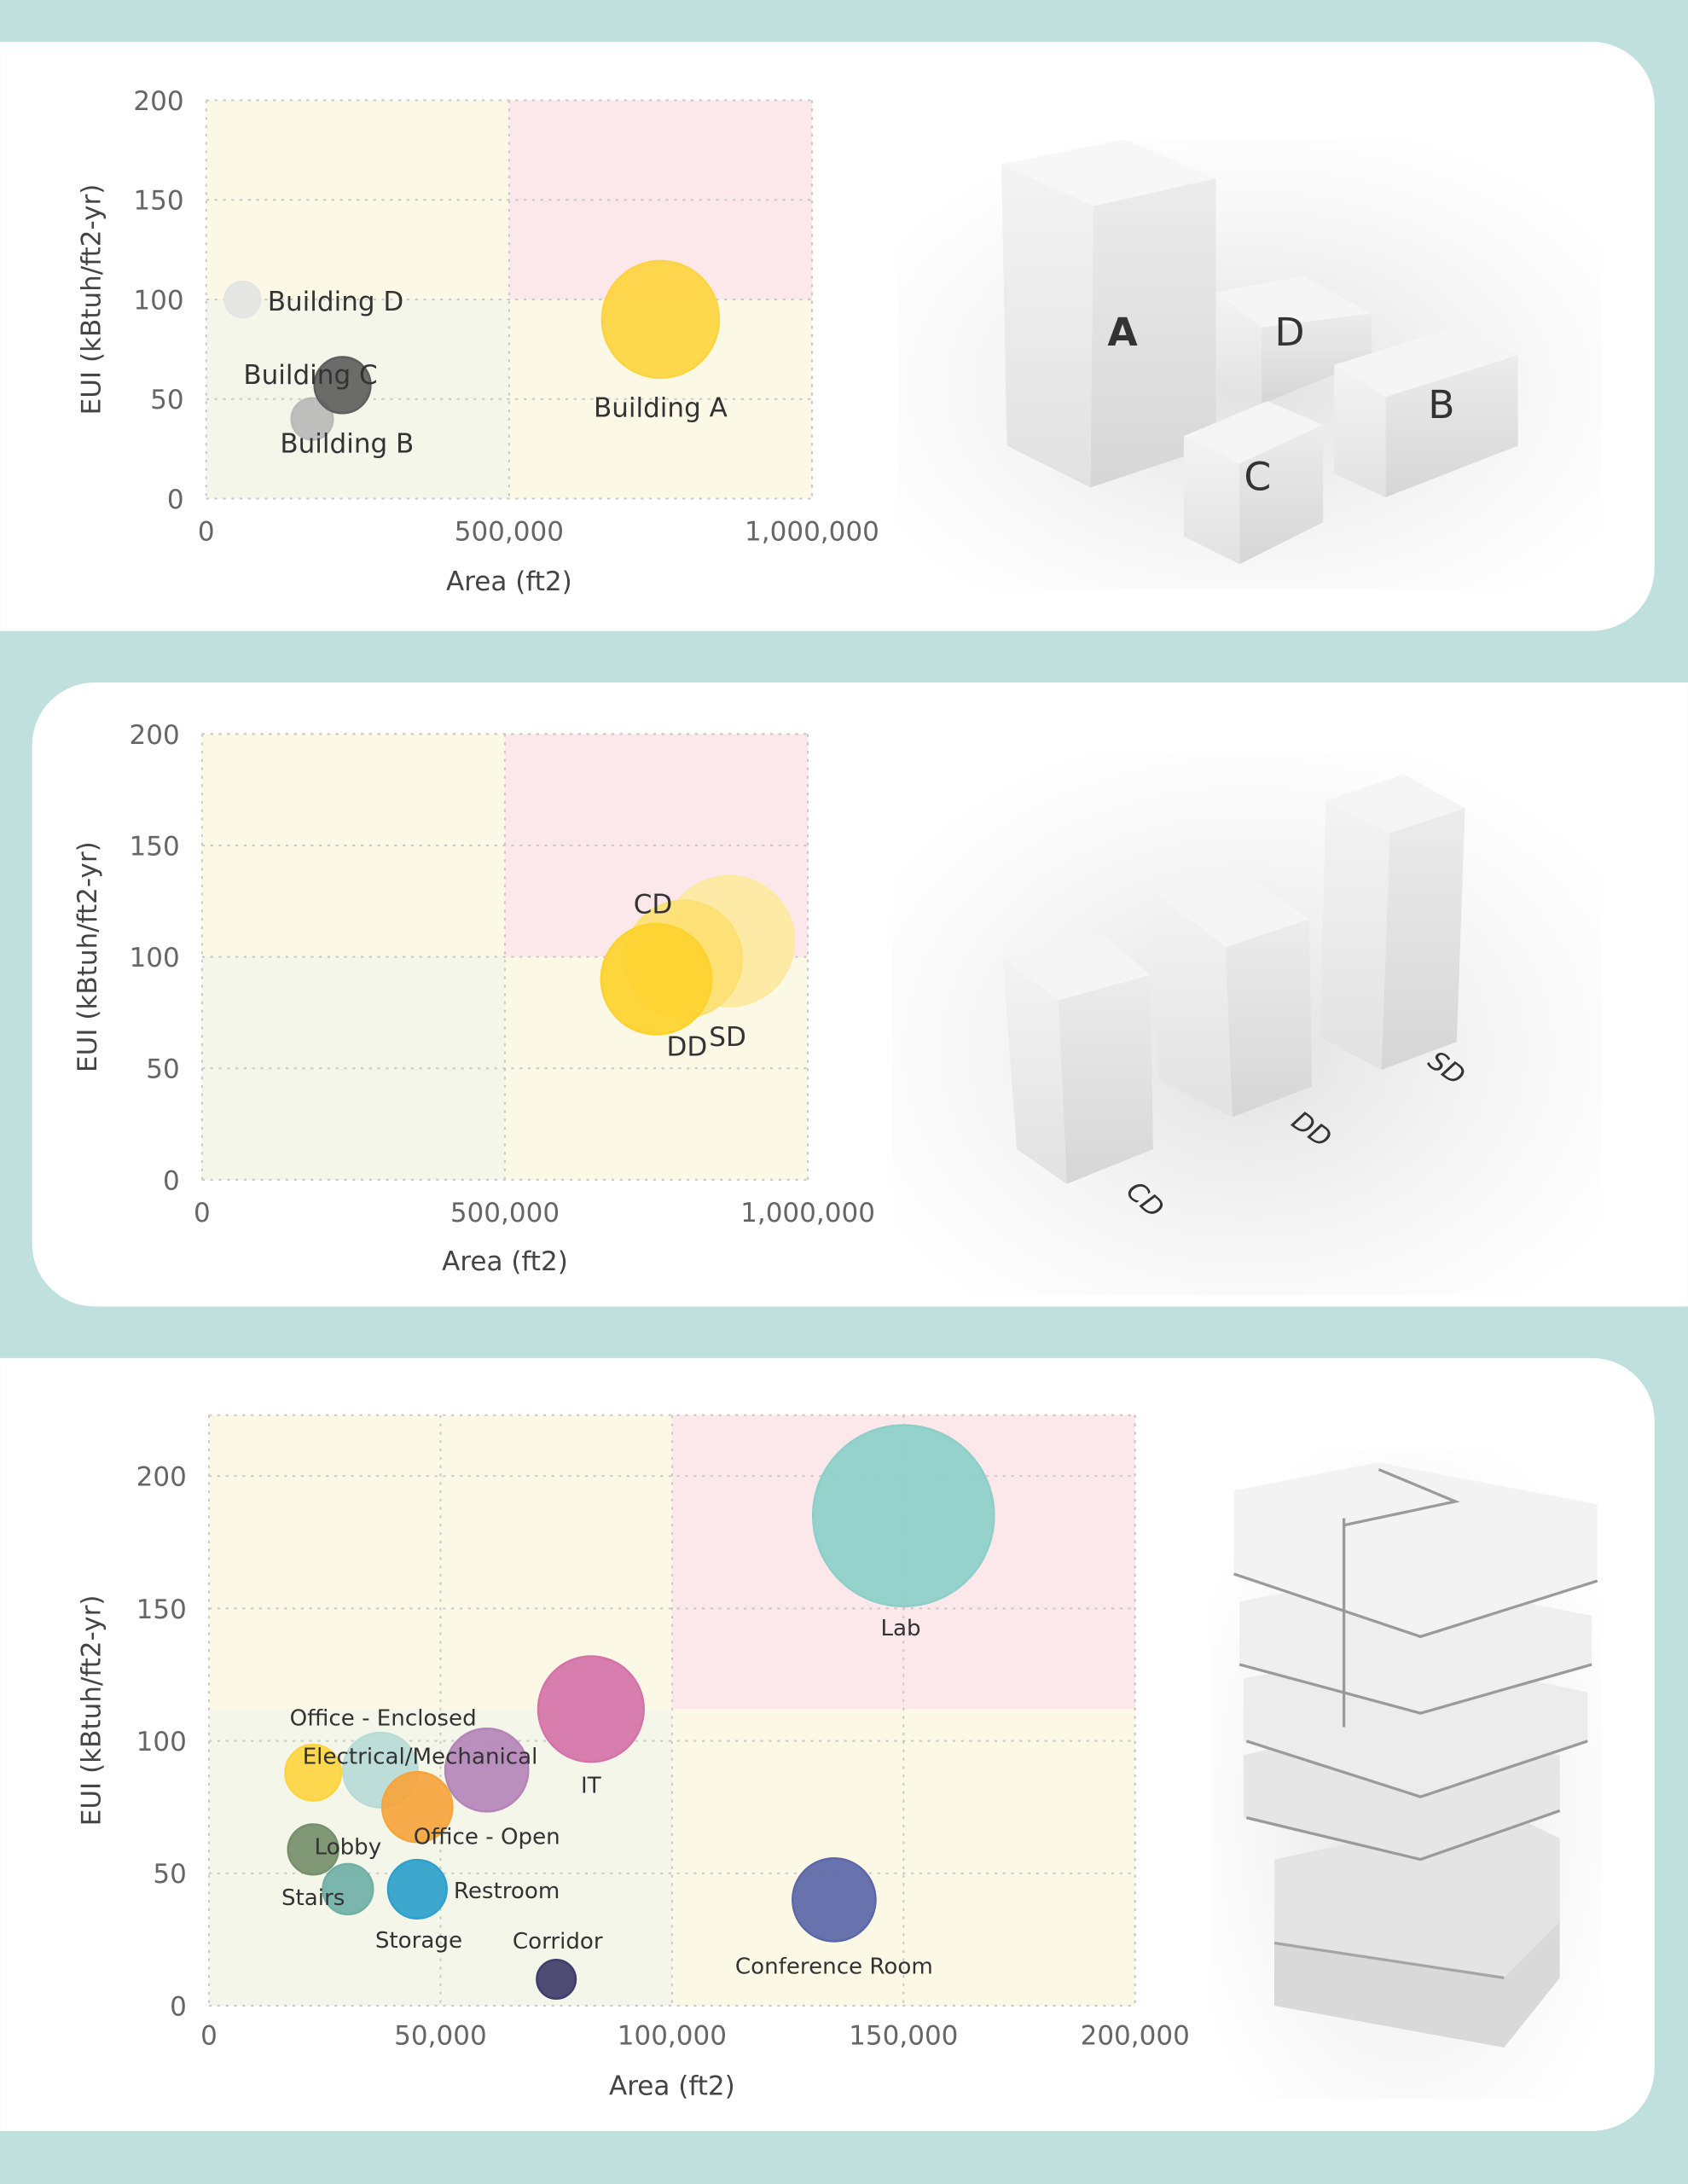 This screenshot has height=2184, width=1688. What do you see at coordinates (441, 2037) in the screenshot?
I see `x-tick-label: 50,000` at bounding box center [441, 2037].